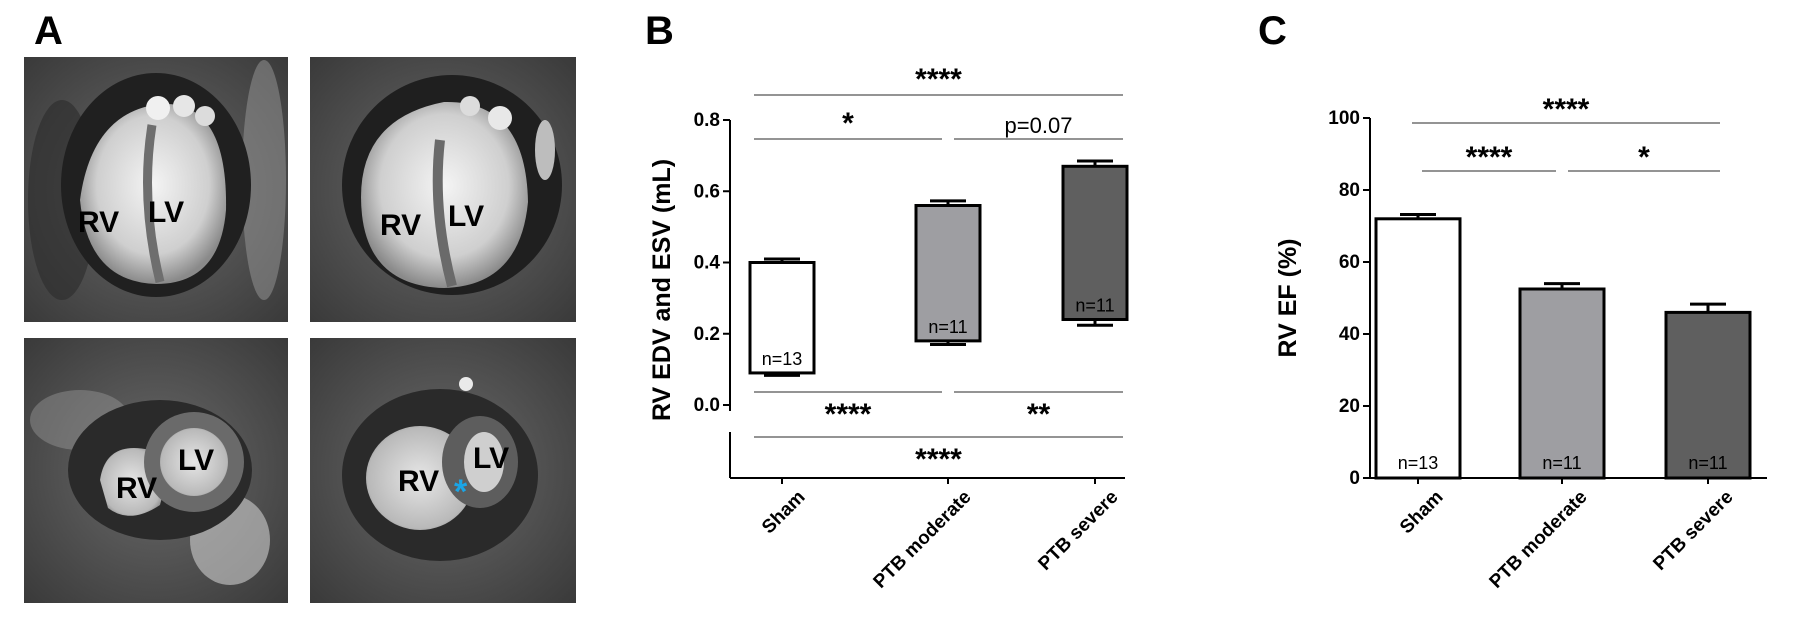 The image size is (1812, 619). I want to click on y-tick-label: 0.2, so click(707, 334).